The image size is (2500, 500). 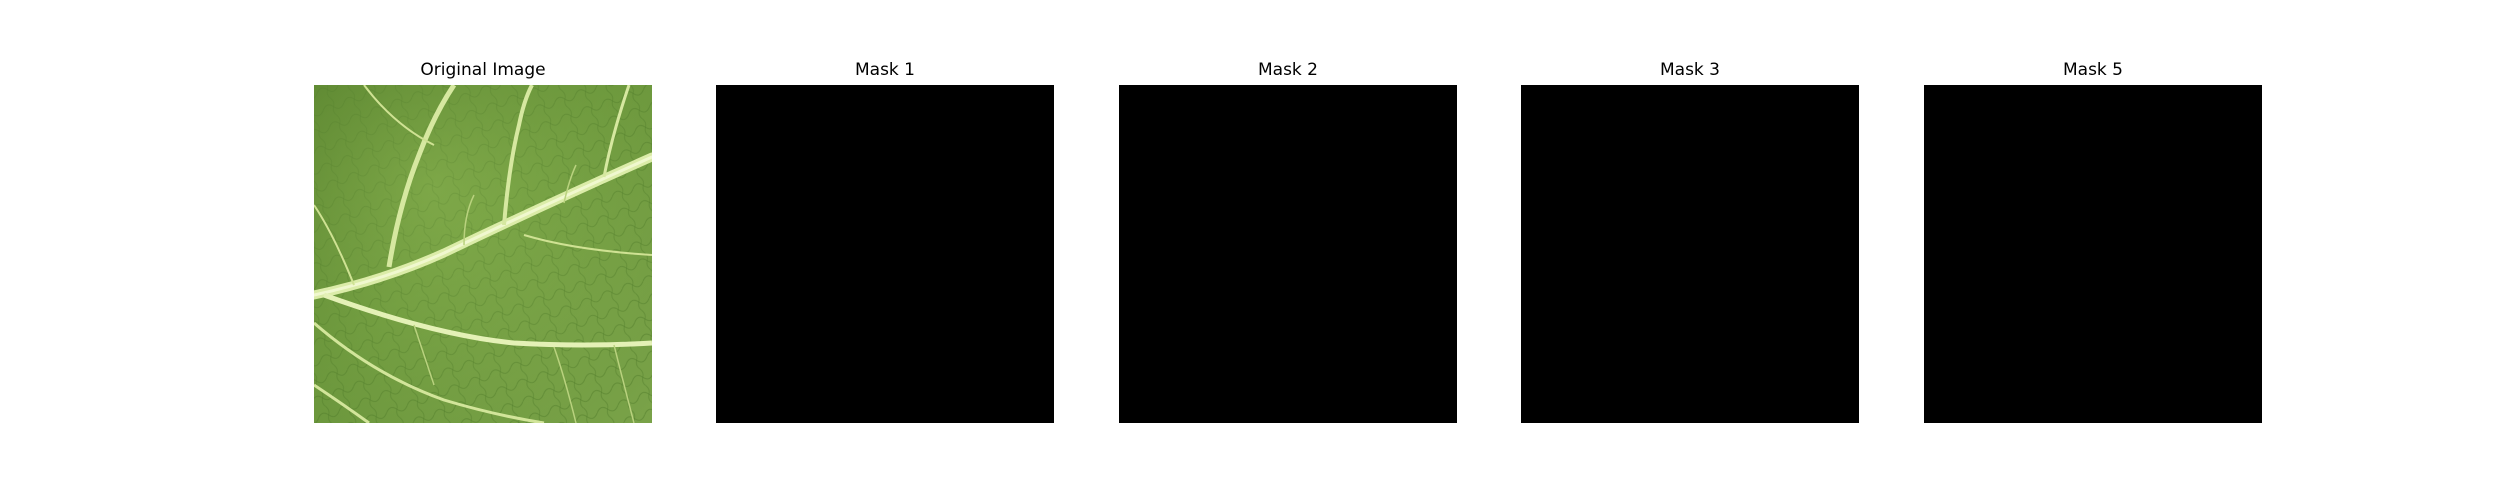 I want to click on mask-2-panel: Mask 2, so click(x=1288, y=250).